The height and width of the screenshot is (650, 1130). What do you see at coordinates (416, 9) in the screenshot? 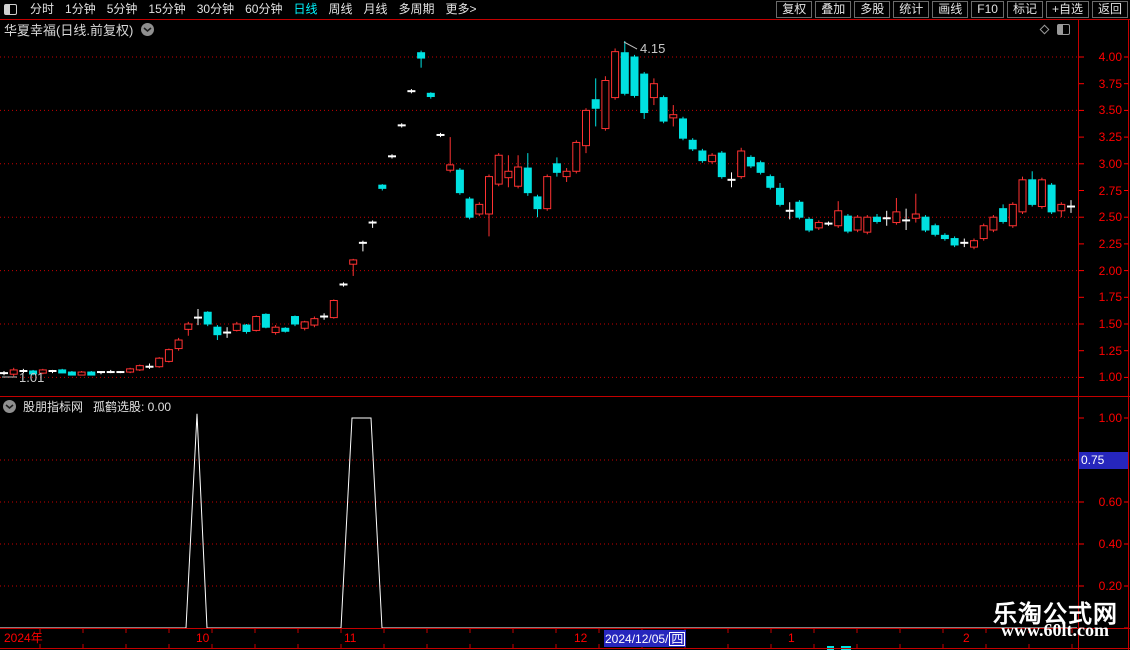
I see `menu-item-10: 多周期` at bounding box center [416, 9].